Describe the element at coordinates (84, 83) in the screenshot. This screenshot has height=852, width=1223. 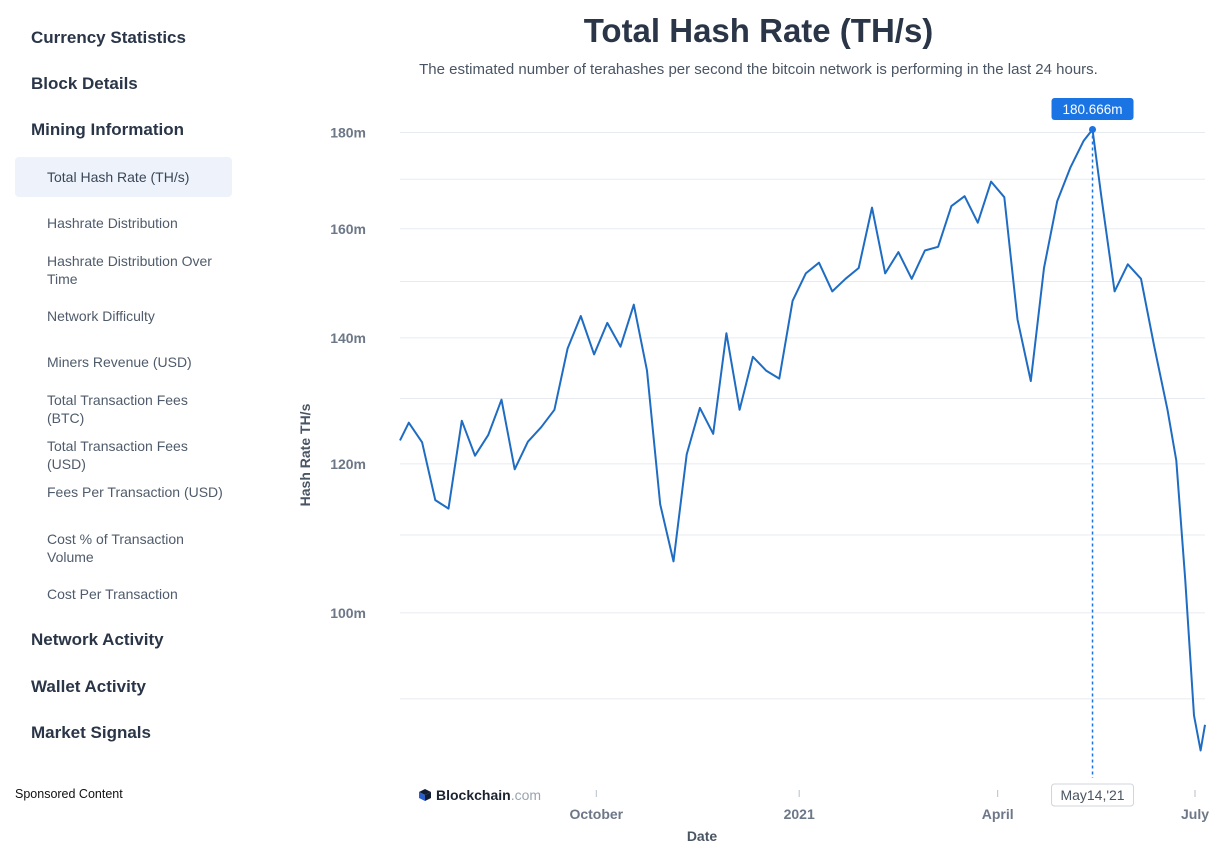
I see `nav-block-details: Block Details` at that location.